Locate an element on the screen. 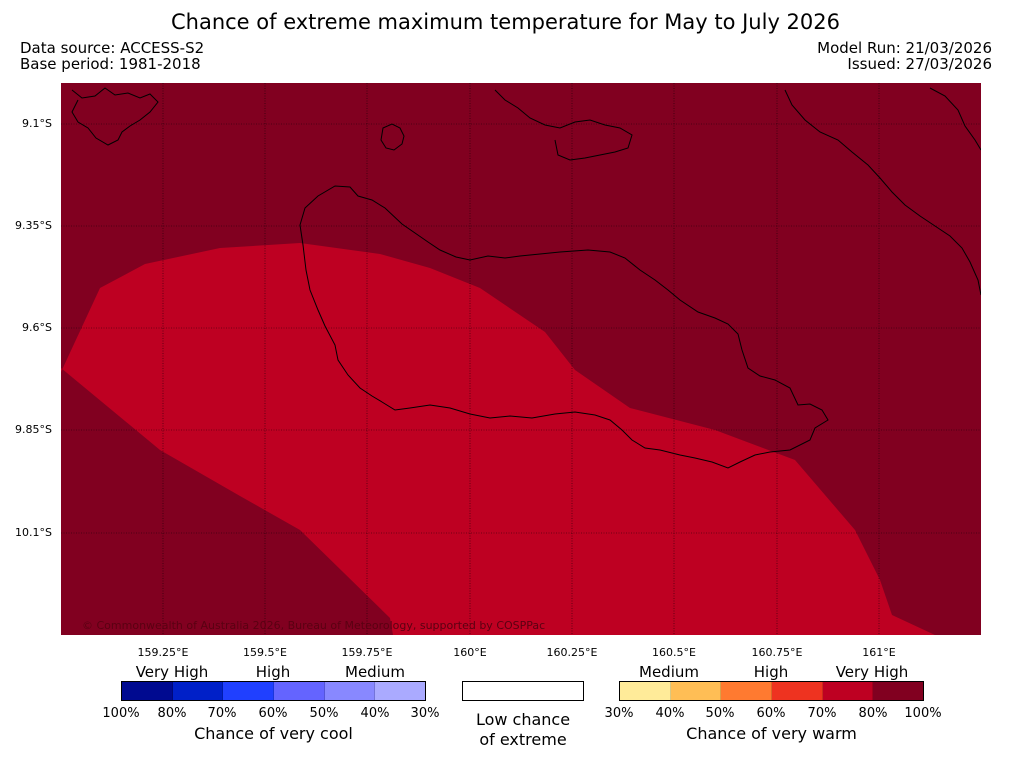 Image resolution: width=1011 pixels, height=758 pixels. lon-label: 161°E is located at coordinates (879, 652).